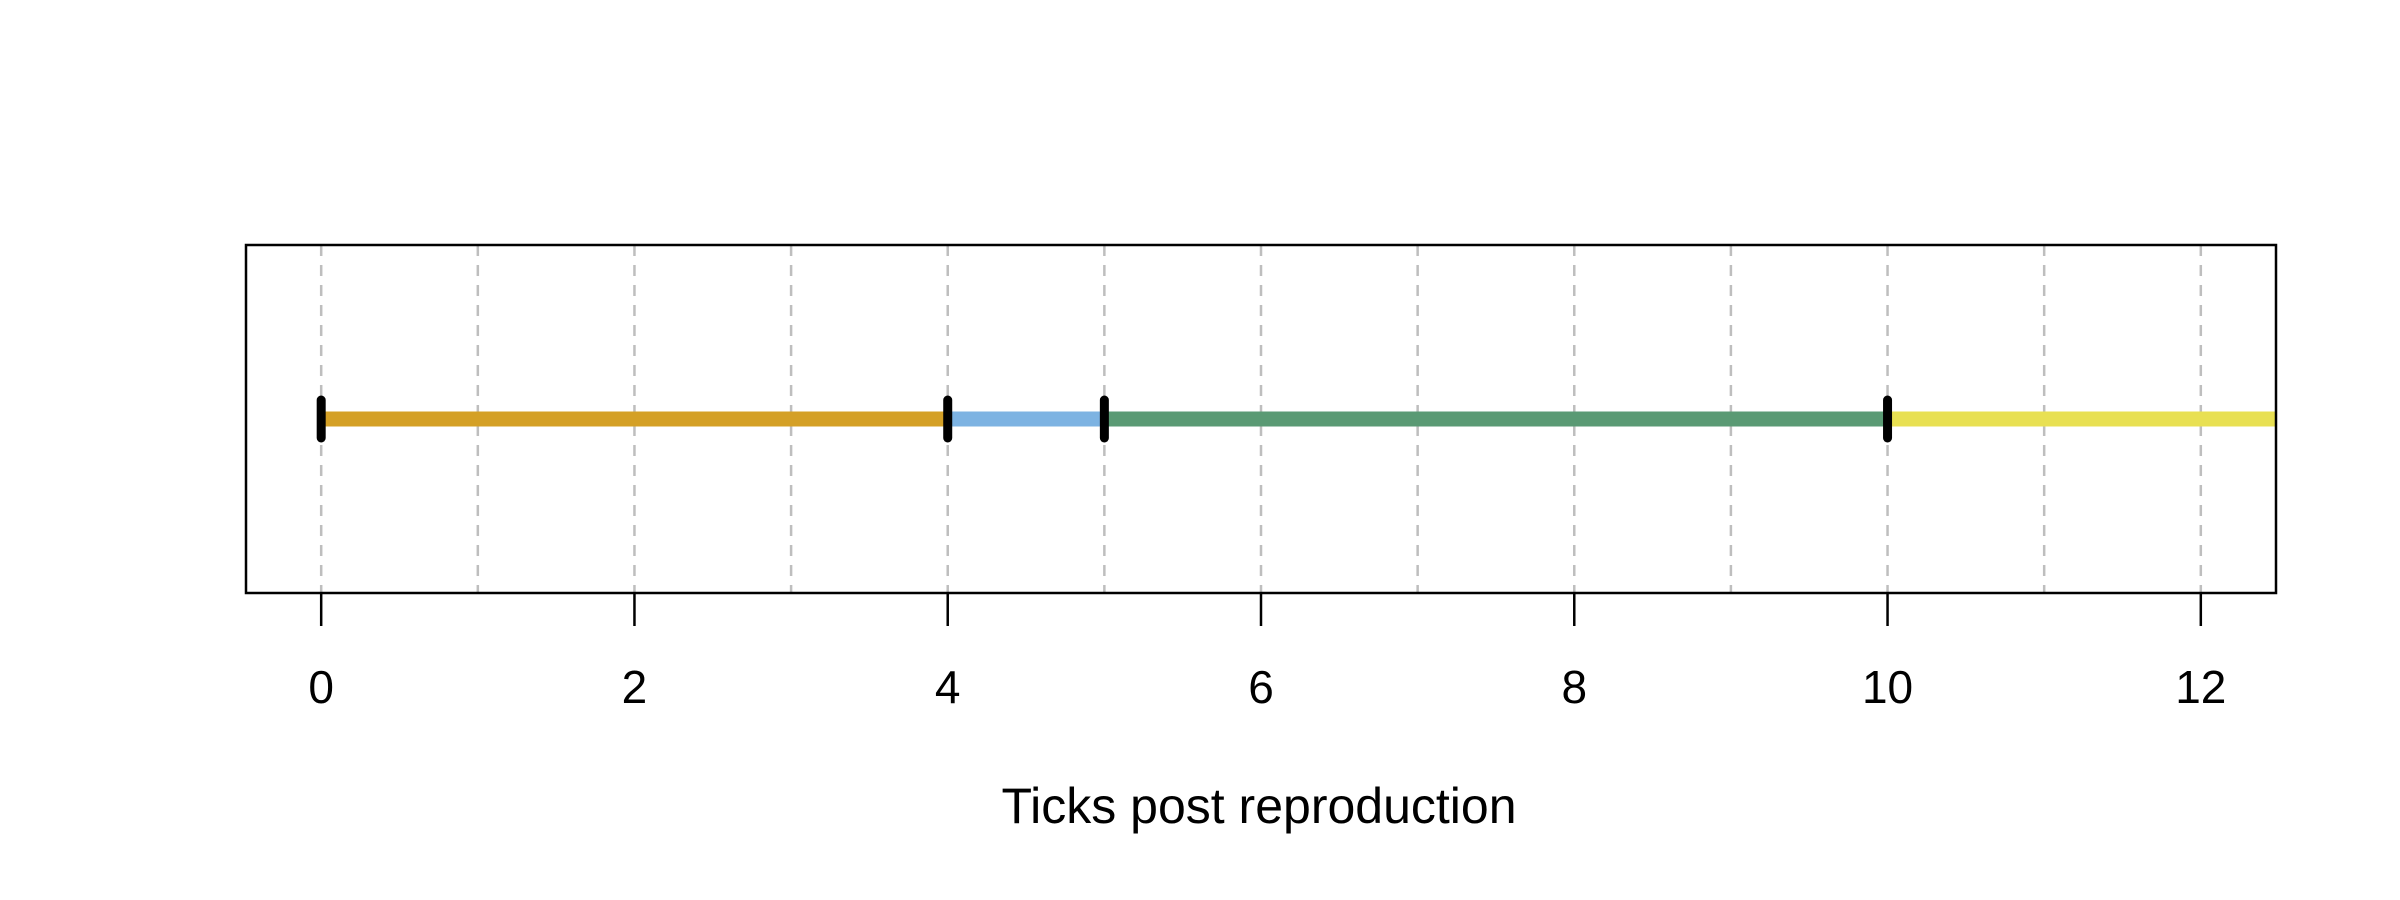  What do you see at coordinates (1267, 653) in the screenshot?
I see `x-axis: 0 2 4 6 8 10 12` at bounding box center [1267, 653].